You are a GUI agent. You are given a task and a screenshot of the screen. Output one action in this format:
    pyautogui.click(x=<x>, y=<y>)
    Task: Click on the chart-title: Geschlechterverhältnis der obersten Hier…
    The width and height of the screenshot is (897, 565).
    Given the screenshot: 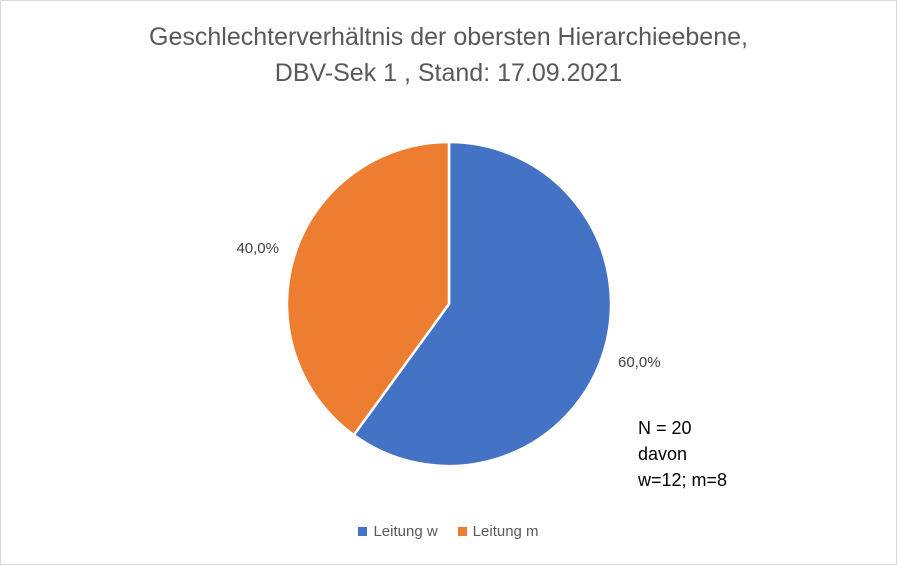 What is the action you would take?
    pyautogui.click(x=448, y=55)
    